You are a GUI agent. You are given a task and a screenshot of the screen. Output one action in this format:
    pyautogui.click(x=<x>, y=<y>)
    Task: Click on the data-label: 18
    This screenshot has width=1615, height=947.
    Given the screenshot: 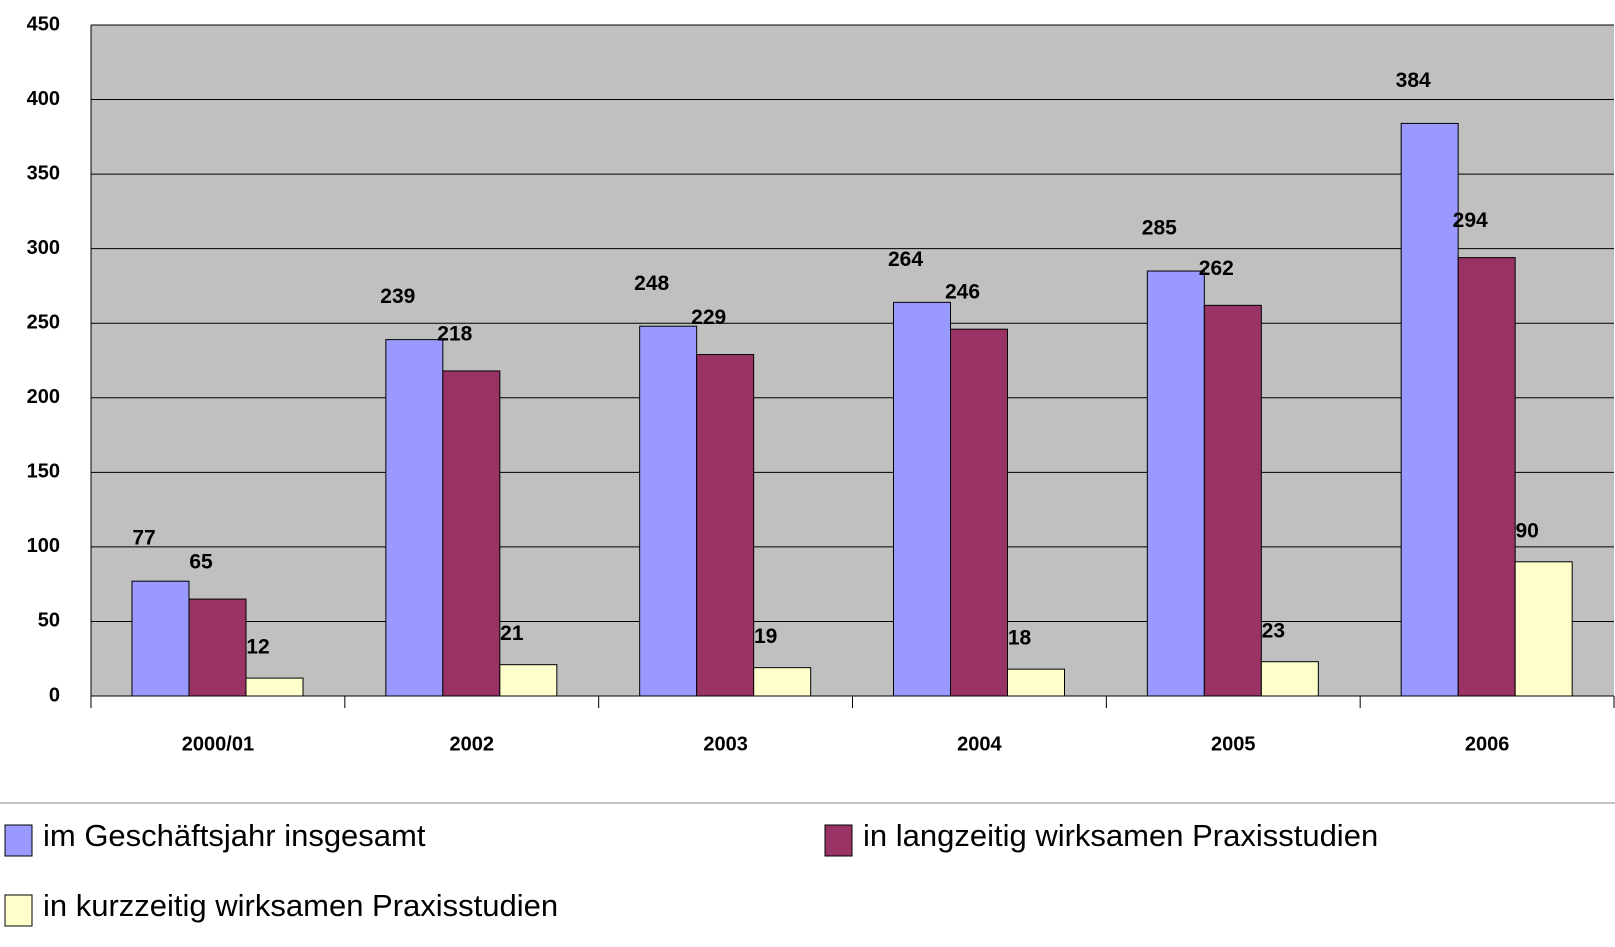 What is the action you would take?
    pyautogui.click(x=1020, y=638)
    